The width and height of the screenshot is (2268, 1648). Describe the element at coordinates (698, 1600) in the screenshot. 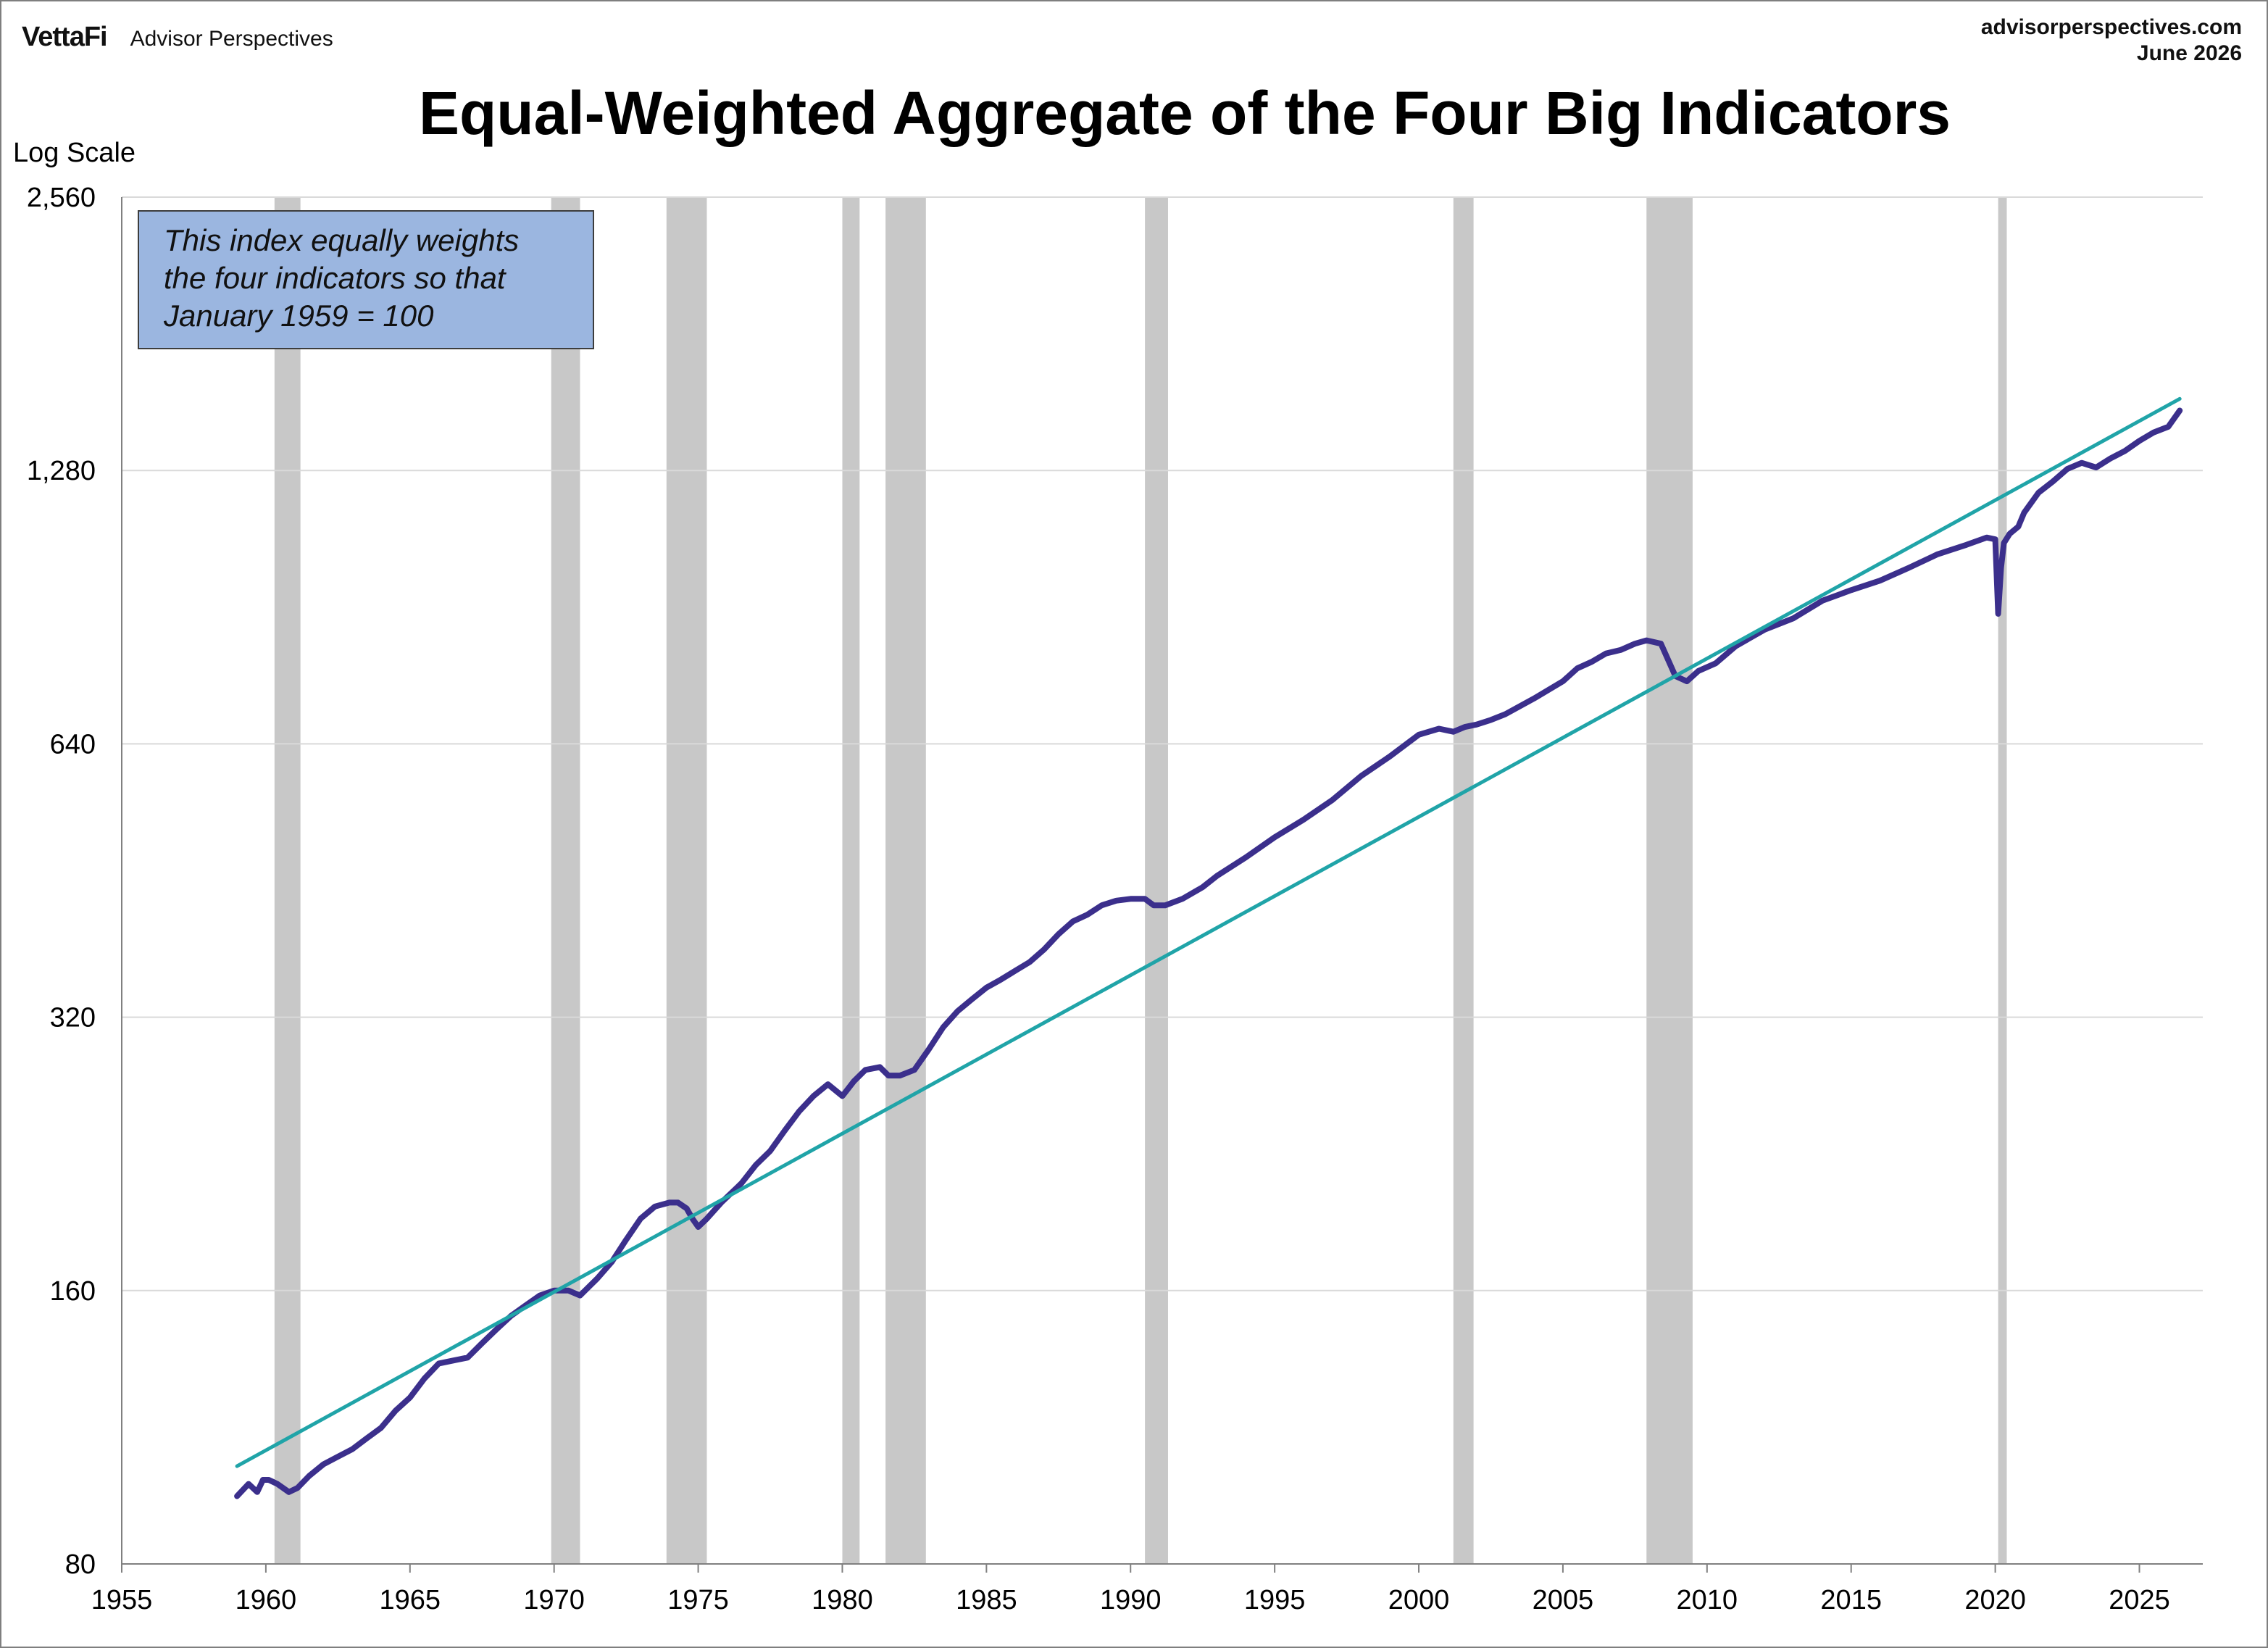

I see `x-tick-label: 1975` at that location.